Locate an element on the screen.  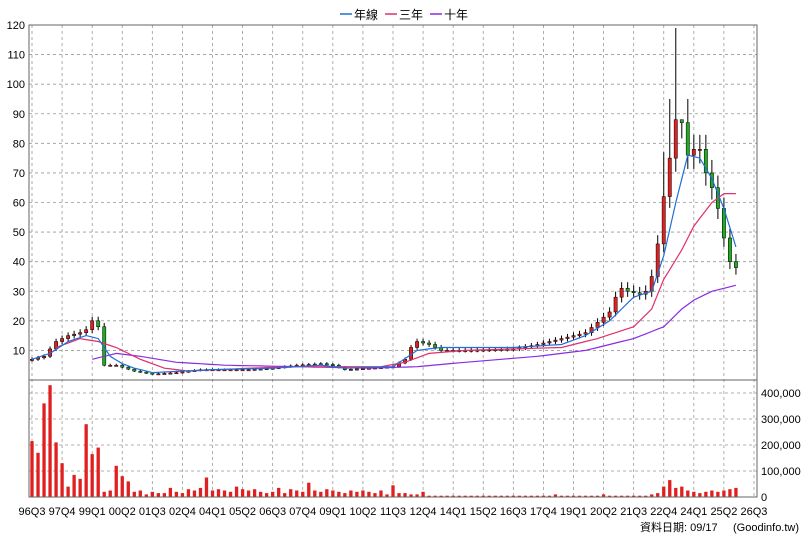
x-tick-label: 24Q1 is located at coordinates (693, 512).